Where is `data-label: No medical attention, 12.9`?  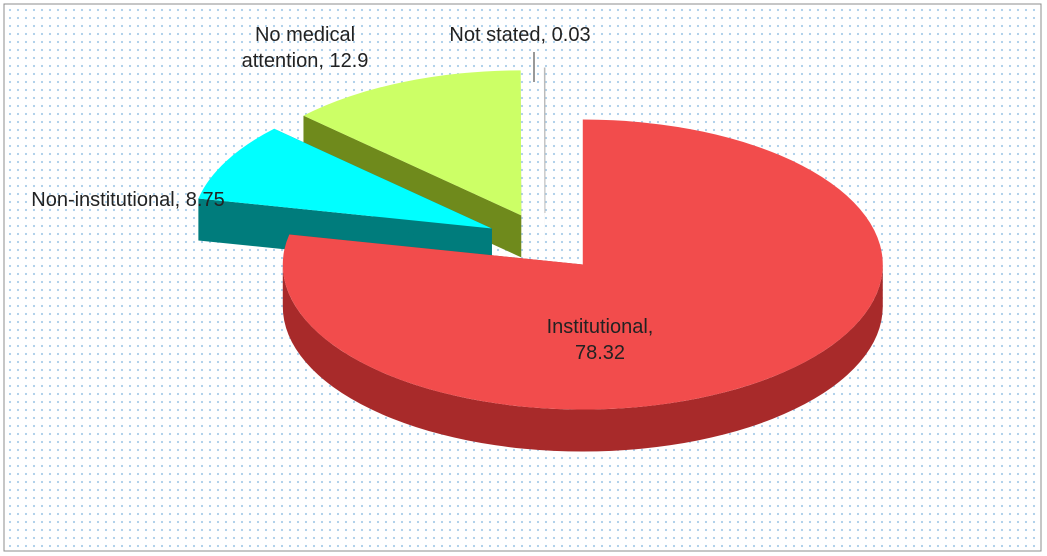 data-label: No medical attention, 12.9 is located at coordinates (305, 48).